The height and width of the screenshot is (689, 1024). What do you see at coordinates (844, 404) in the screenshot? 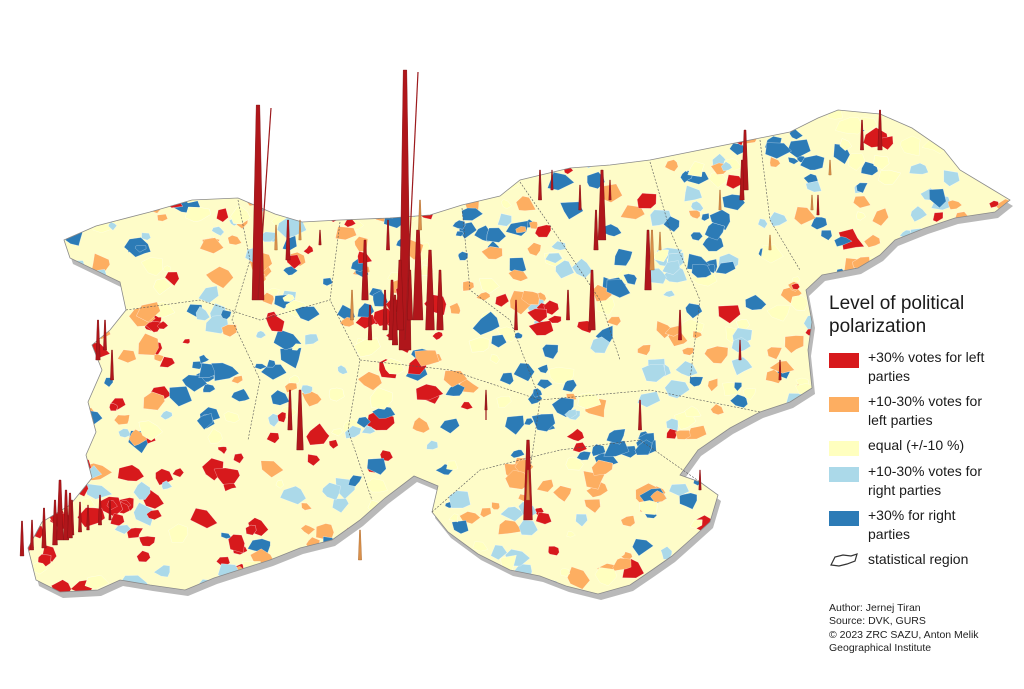
I see `legend-swatch` at bounding box center [844, 404].